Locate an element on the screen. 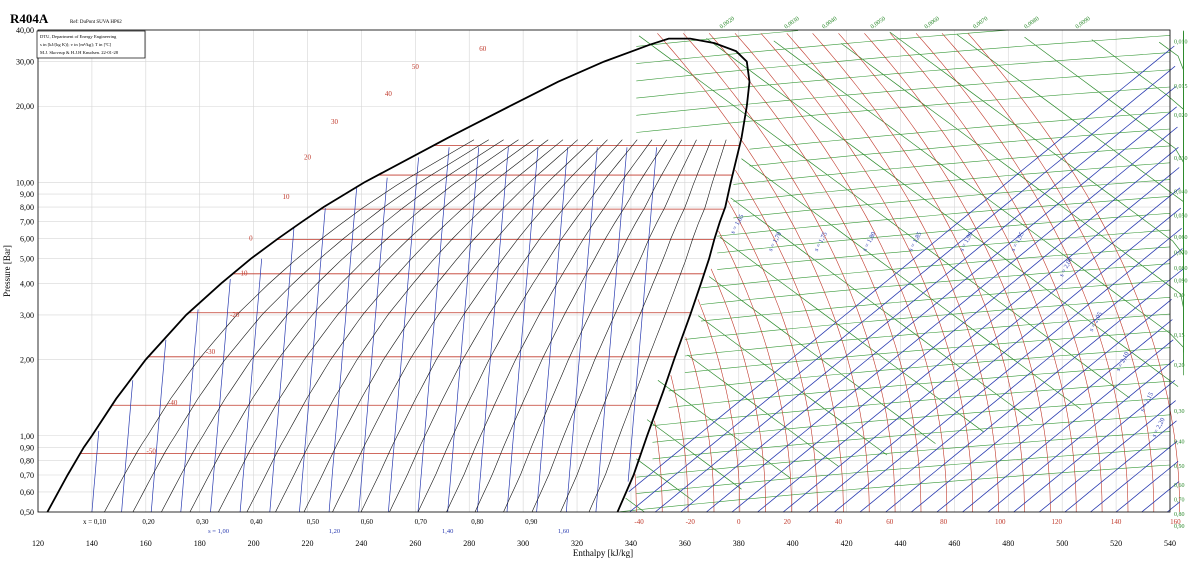 This screenshot has height=563, width=1200. y-tick-label: 20,00 is located at coordinates (25, 106).